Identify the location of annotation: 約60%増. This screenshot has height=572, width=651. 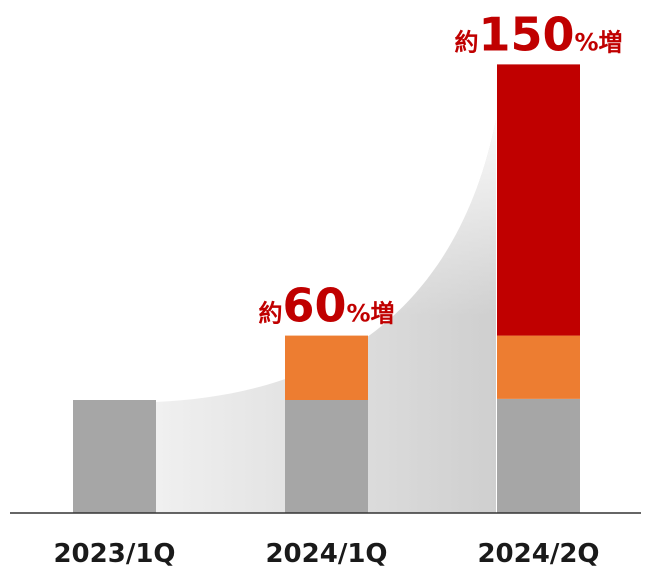
(326, 306).